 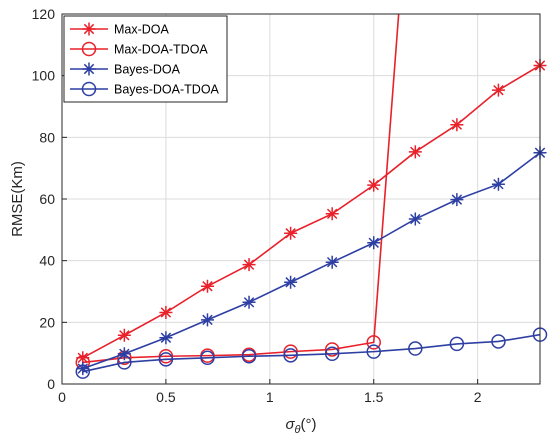 I want to click on legend-item: Max-DOA, so click(x=120, y=29).